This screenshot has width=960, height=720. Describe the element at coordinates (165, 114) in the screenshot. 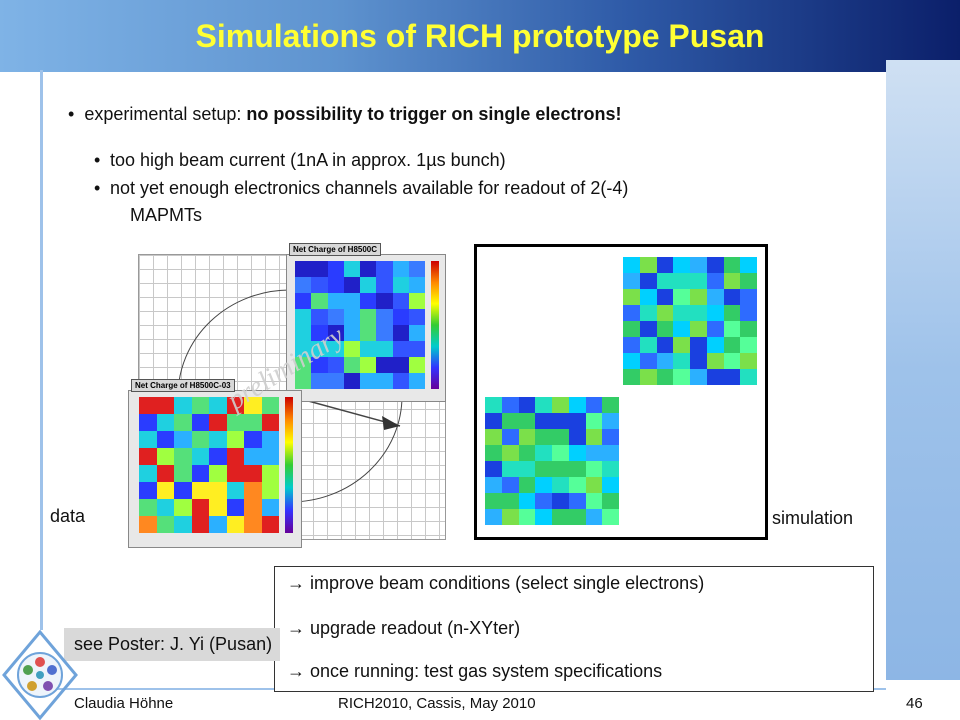

I see `bullet-prefix: experimental setup:` at that location.